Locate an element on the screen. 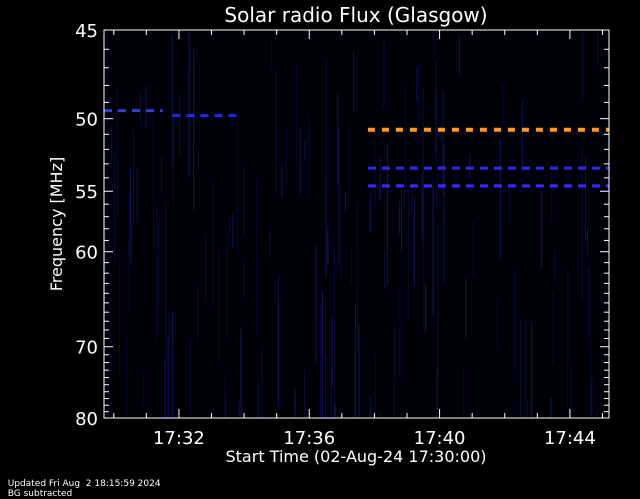  x-tick-label: 17:32 is located at coordinates (179, 438).